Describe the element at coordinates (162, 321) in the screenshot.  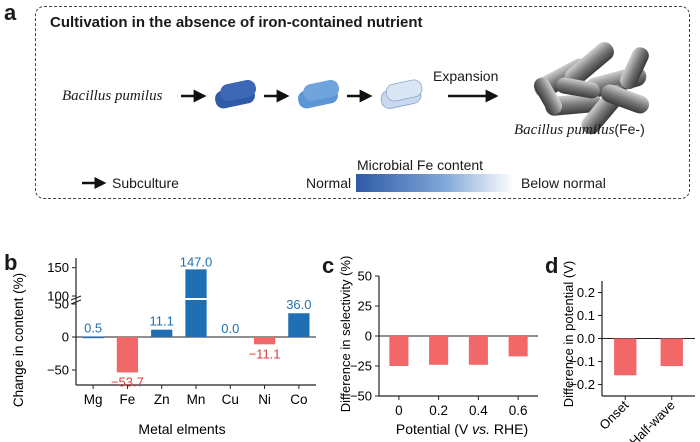
I see `b-value-label: 11.1` at that location.